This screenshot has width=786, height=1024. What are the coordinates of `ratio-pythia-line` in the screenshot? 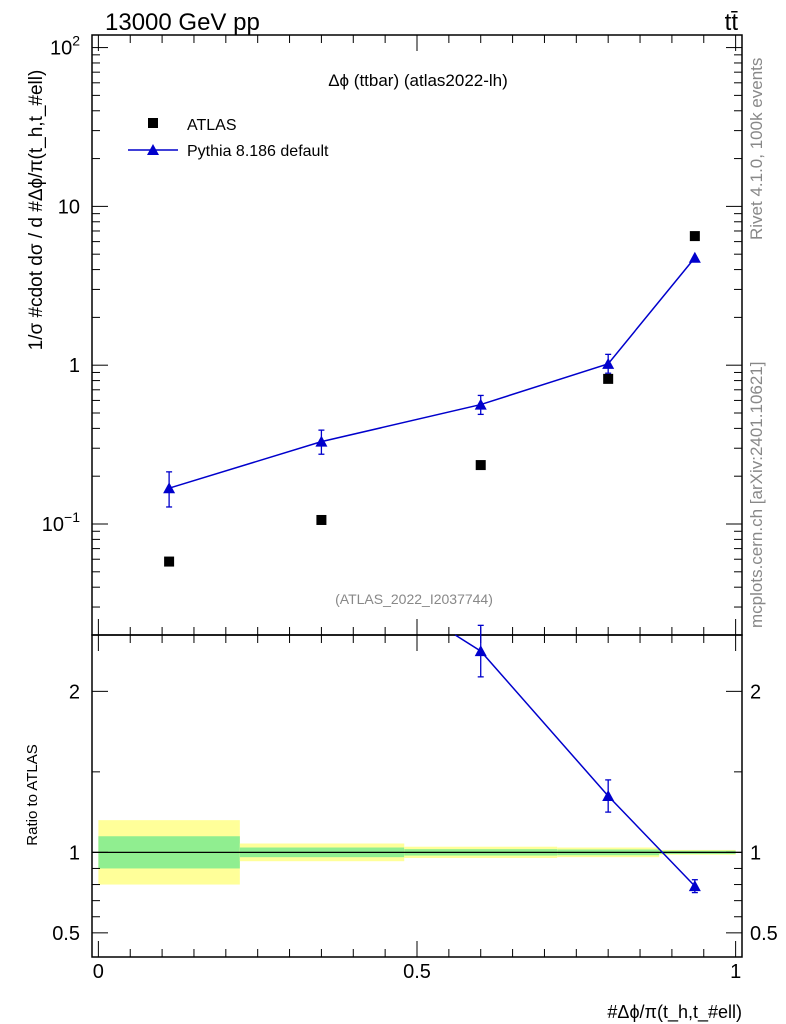 It's located at (575, 760).